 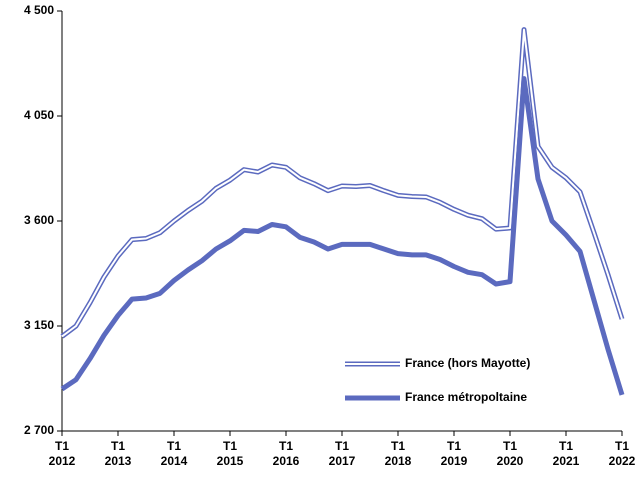 What do you see at coordinates (566, 453) in the screenshot?
I see `x-tick-label: T1 2021` at bounding box center [566, 453].